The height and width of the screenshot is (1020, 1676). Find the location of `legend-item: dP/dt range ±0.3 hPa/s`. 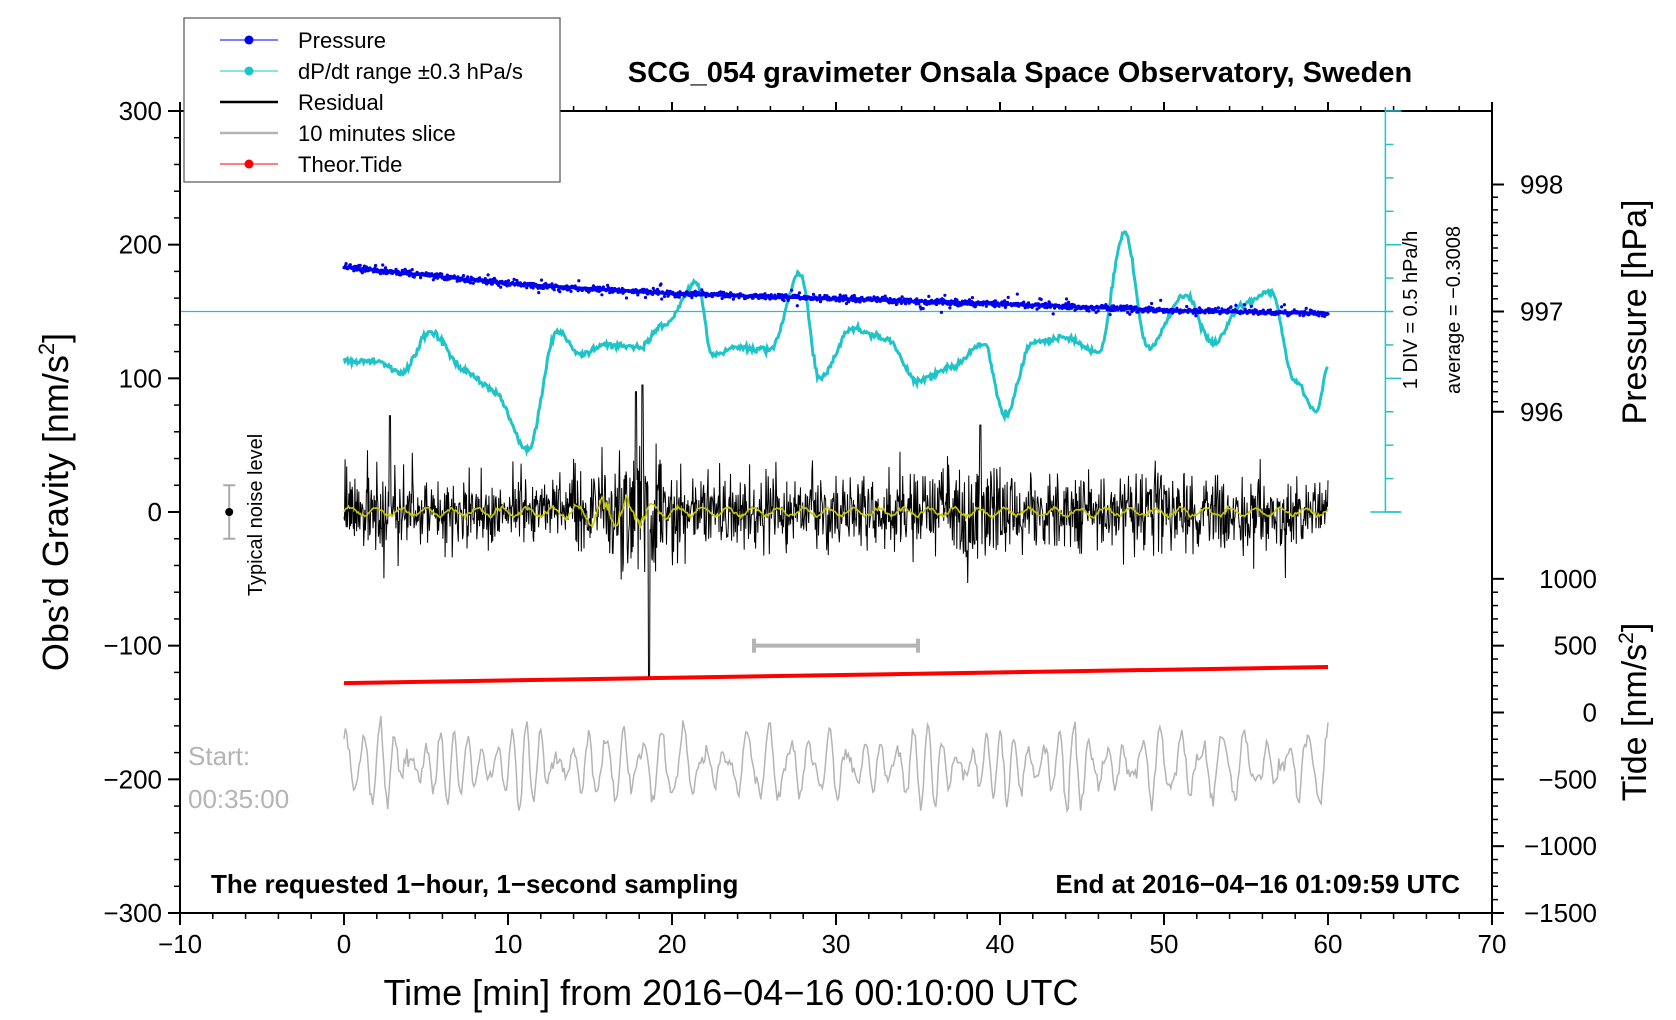

legend-item: dP/dt range ±0.3 hPa/s is located at coordinates (371, 71).